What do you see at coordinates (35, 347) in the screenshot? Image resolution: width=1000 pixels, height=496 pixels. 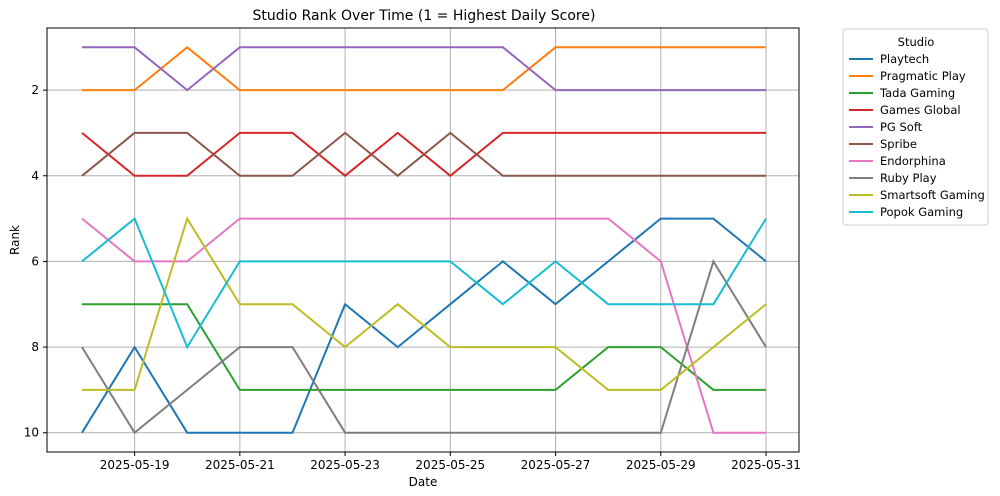 I see `y-tick-label: 8` at bounding box center [35, 347].